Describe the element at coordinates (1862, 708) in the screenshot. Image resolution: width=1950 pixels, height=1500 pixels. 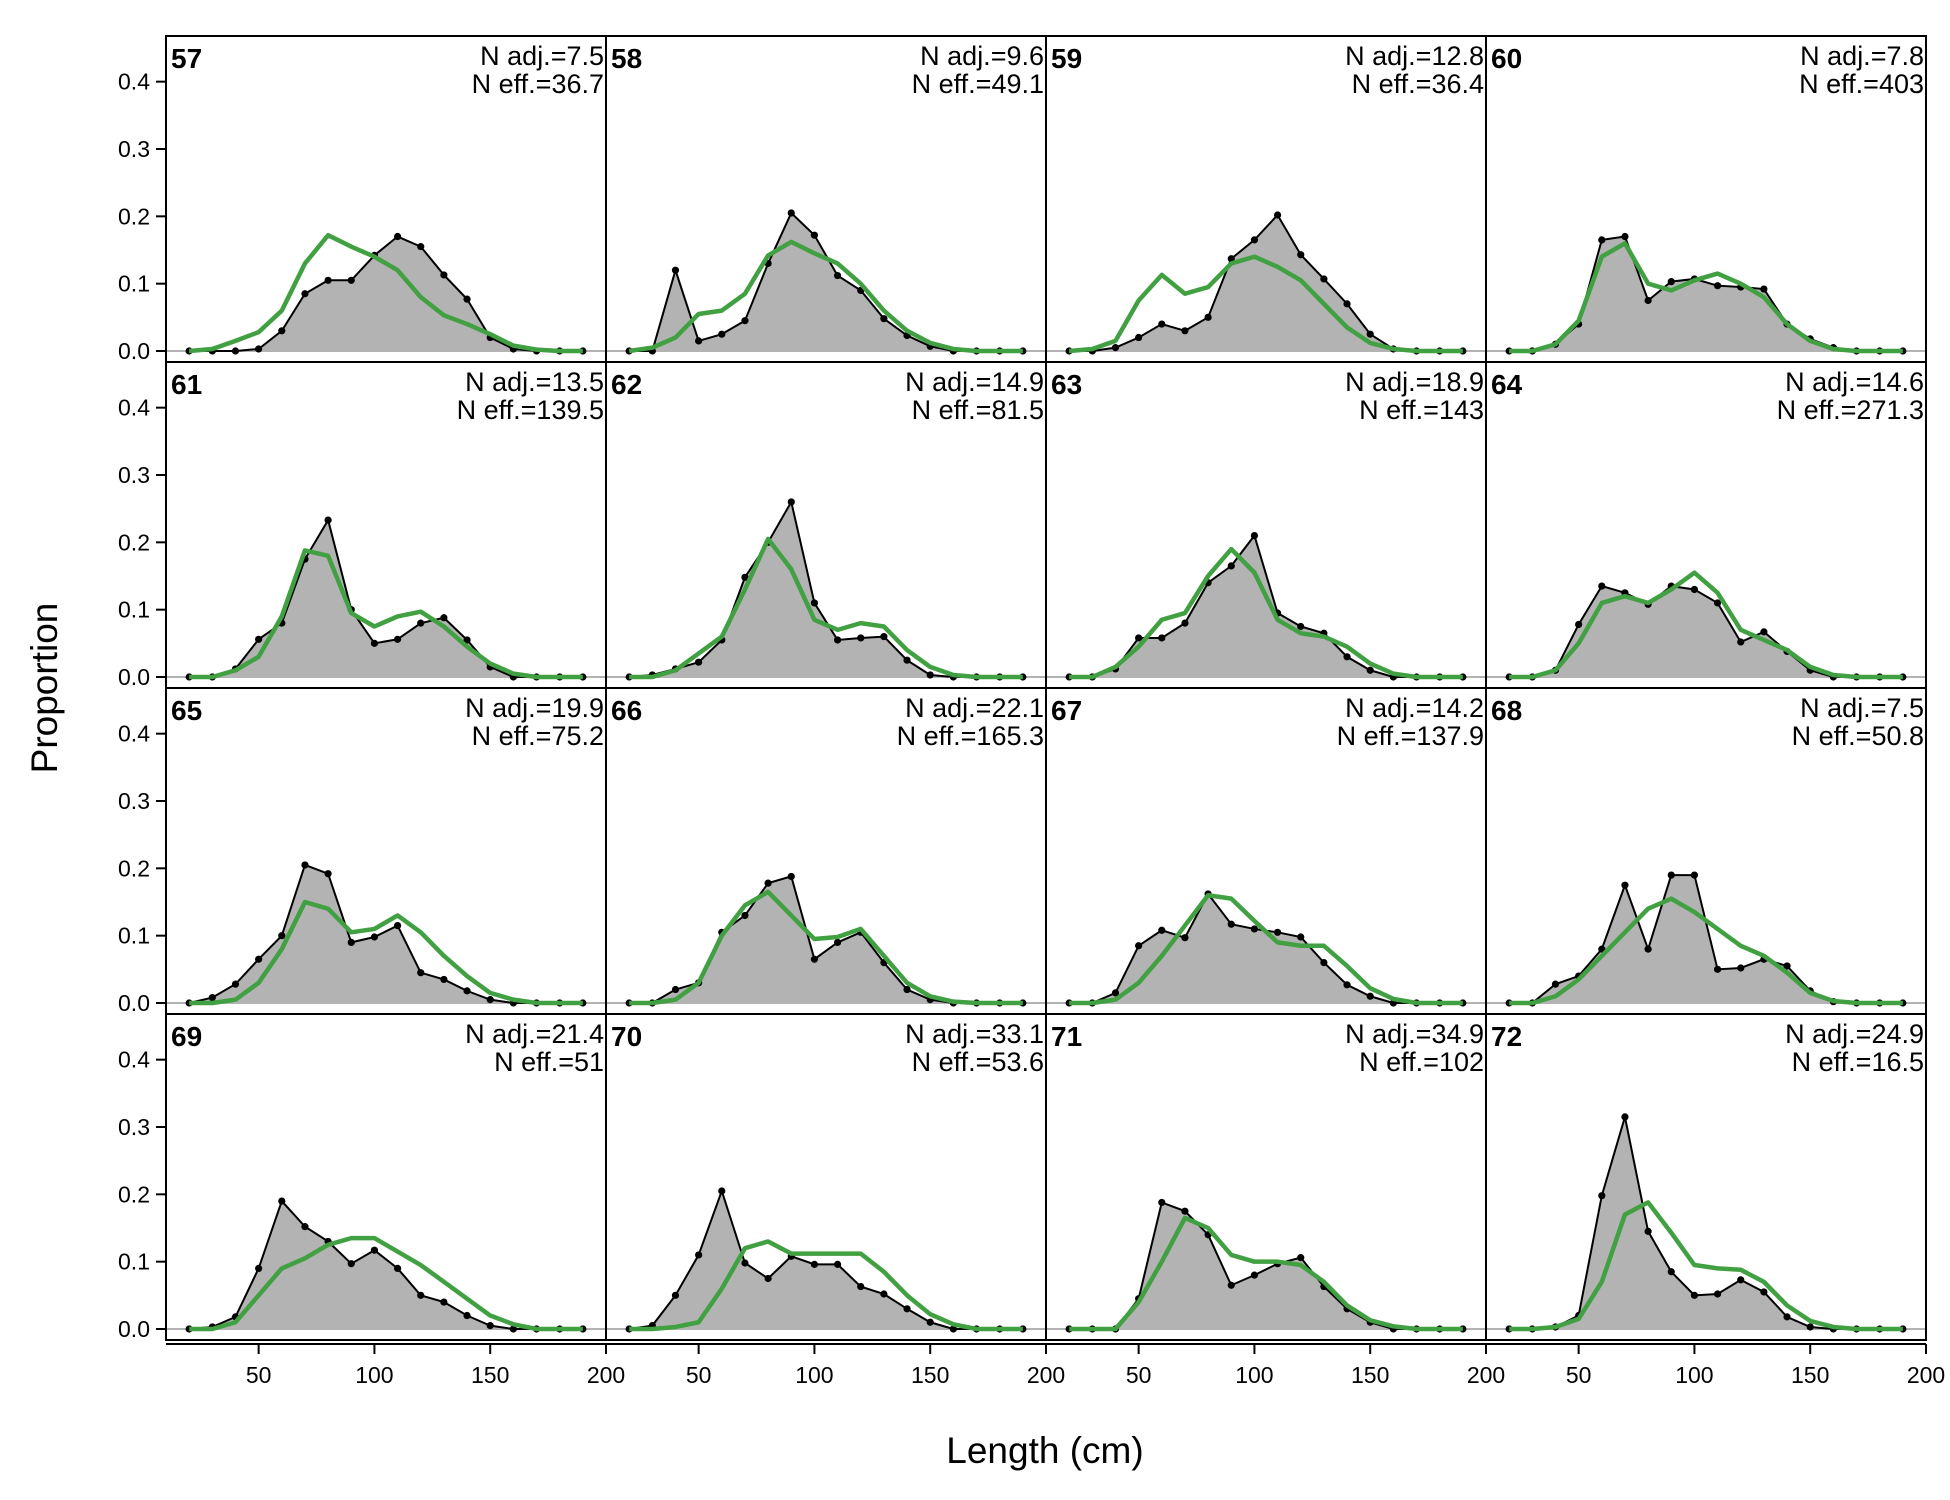
I see `n-adj-label: N adj.=7.5` at that location.